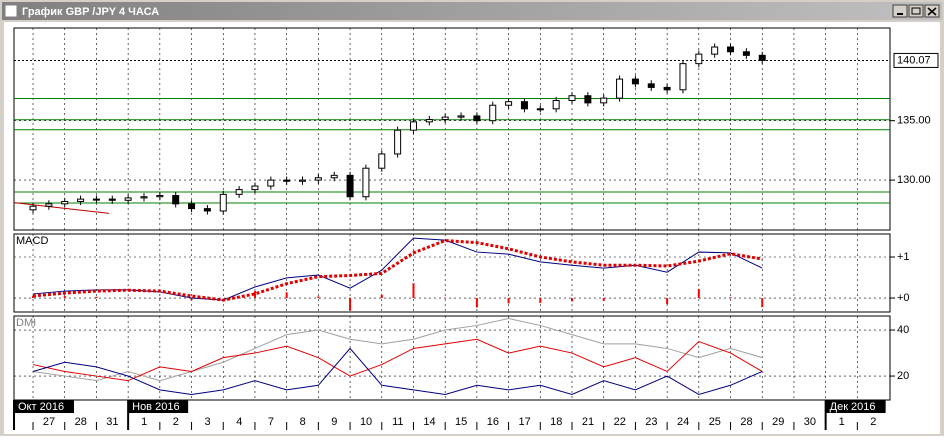  What do you see at coordinates (11, 11) in the screenshot?
I see `window-icon` at bounding box center [11, 11].